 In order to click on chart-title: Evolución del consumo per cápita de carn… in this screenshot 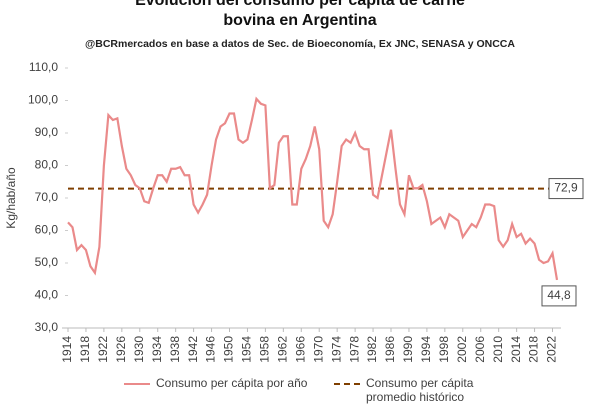, I will do `click(300, 14)`.